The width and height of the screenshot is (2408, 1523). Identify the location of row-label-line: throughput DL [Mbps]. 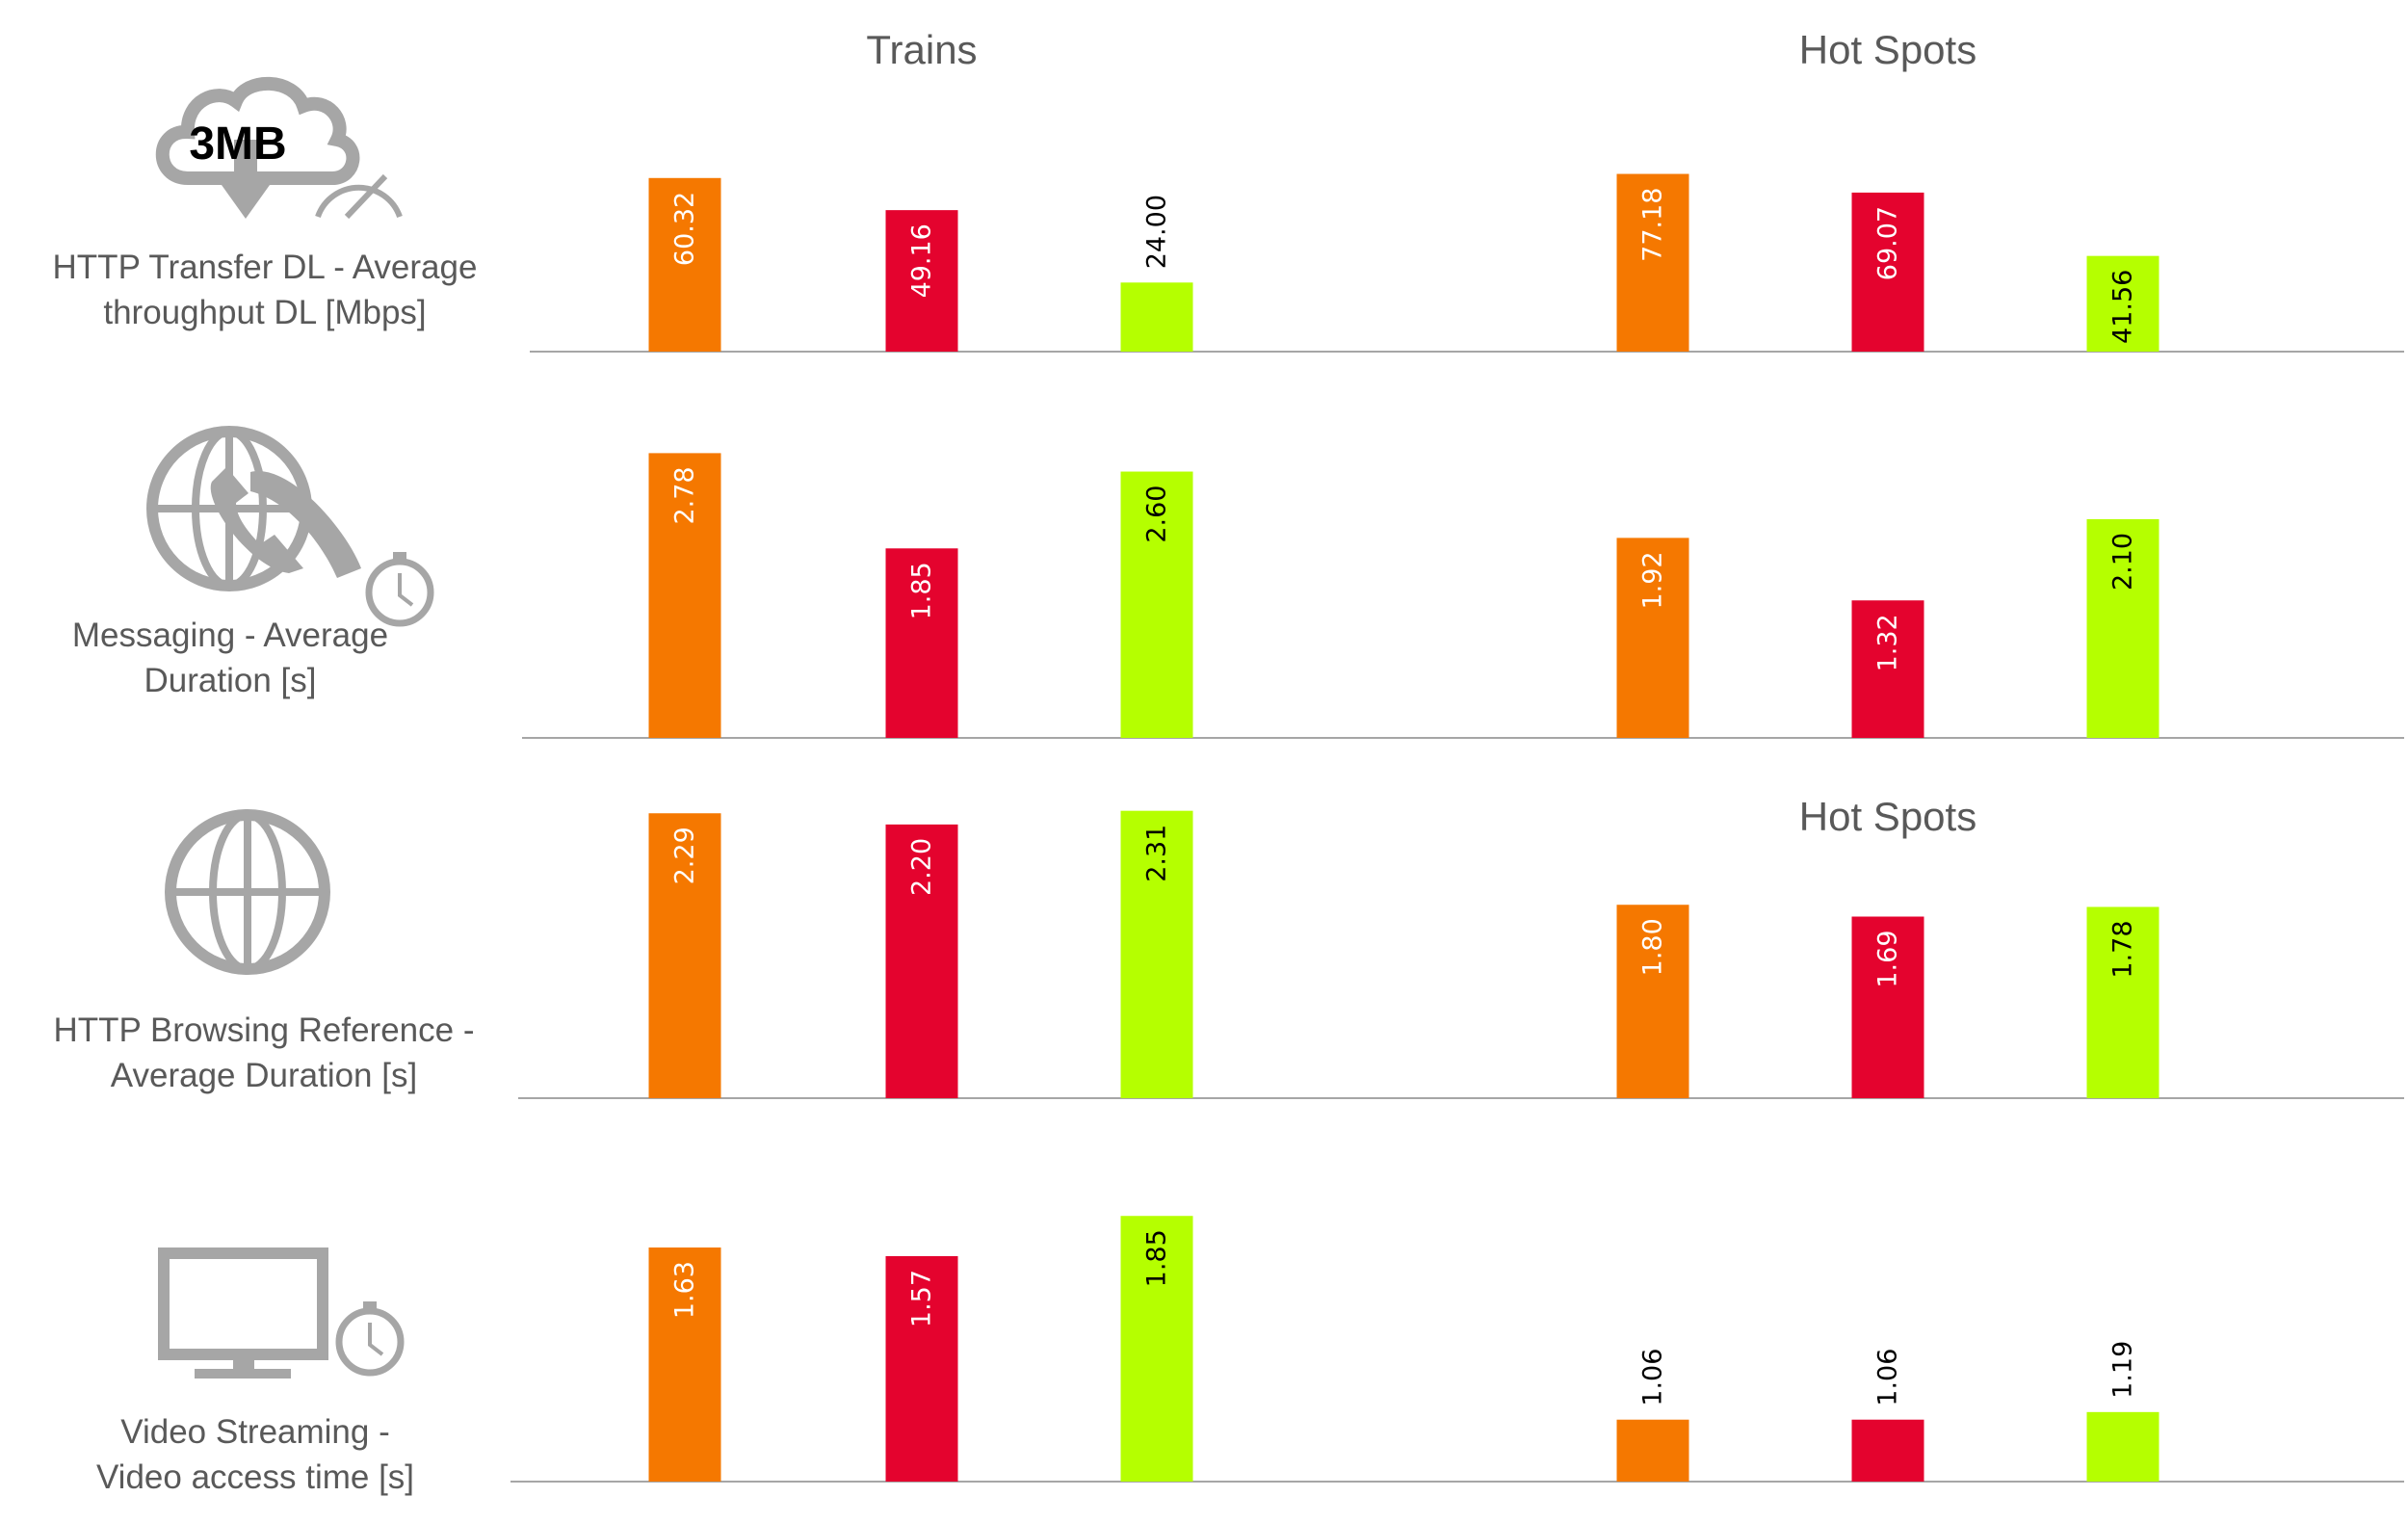
(265, 312).